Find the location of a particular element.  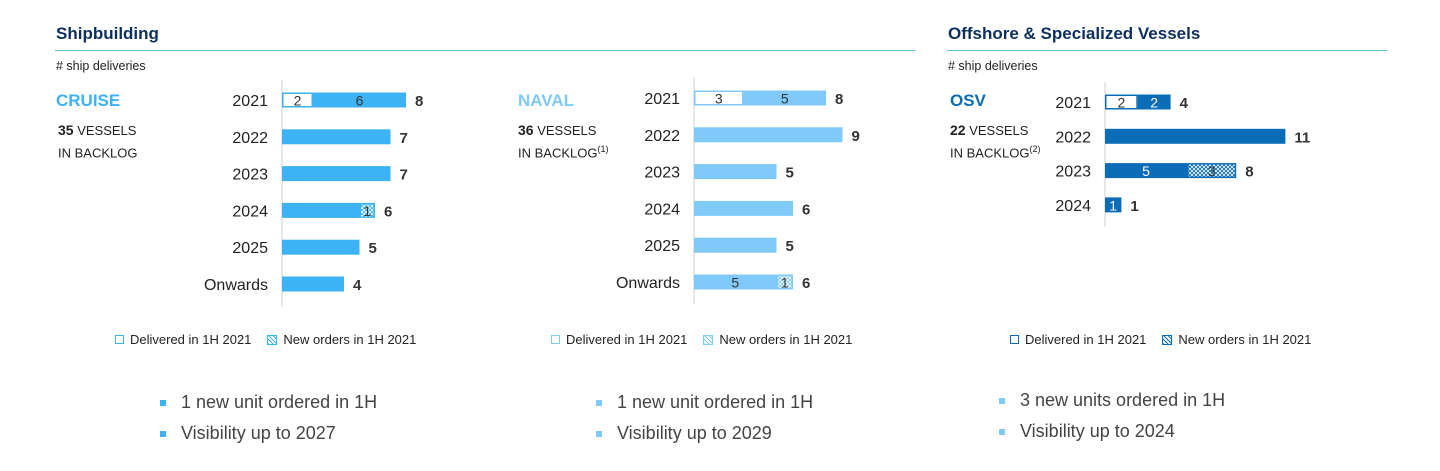

naval-backlog-count: 36 is located at coordinates (526, 130).